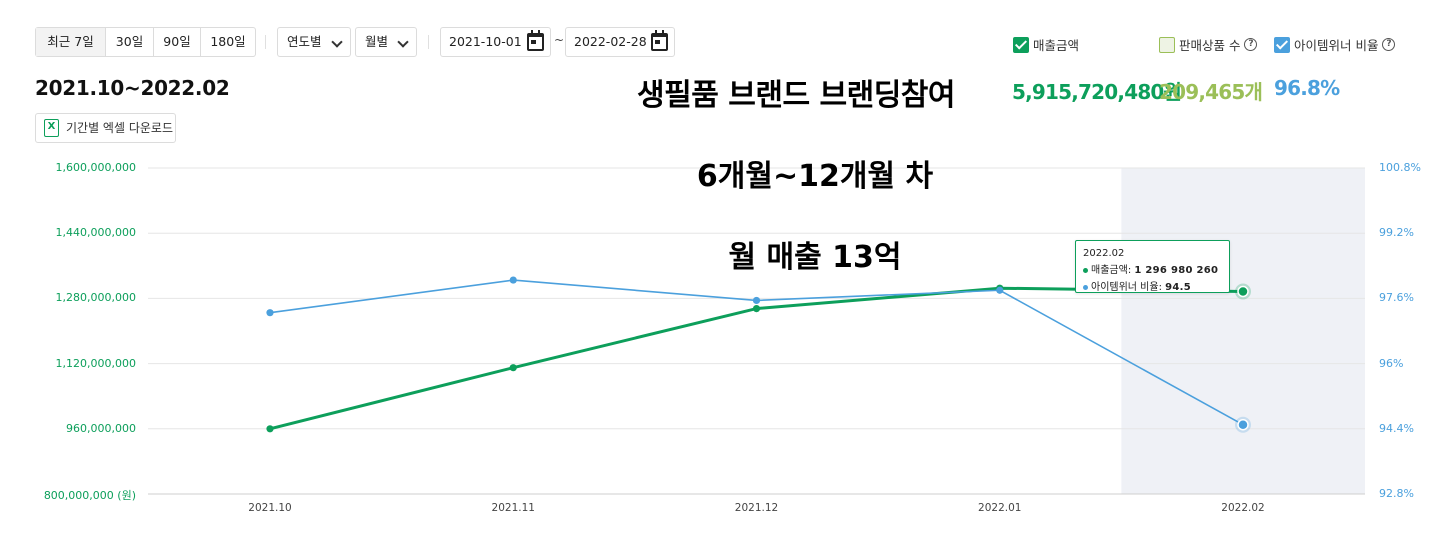 This screenshot has height=555, width=1430. What do you see at coordinates (1243, 331) in the screenshot?
I see `highlight-band` at bounding box center [1243, 331].